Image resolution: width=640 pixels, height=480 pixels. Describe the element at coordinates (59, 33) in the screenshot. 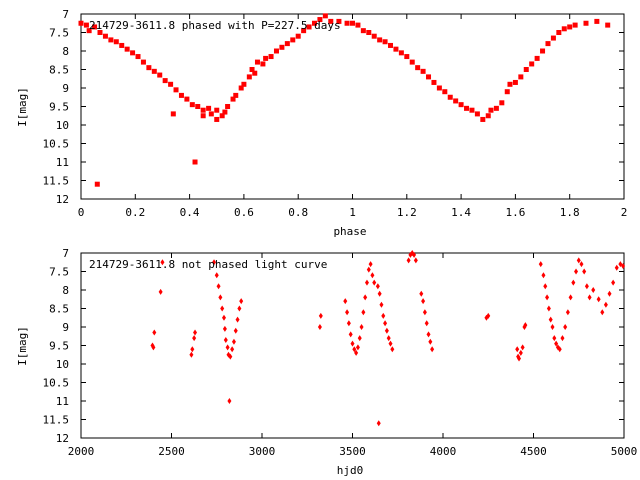

I see `phased-y-tick-label: 7.5` at that location.